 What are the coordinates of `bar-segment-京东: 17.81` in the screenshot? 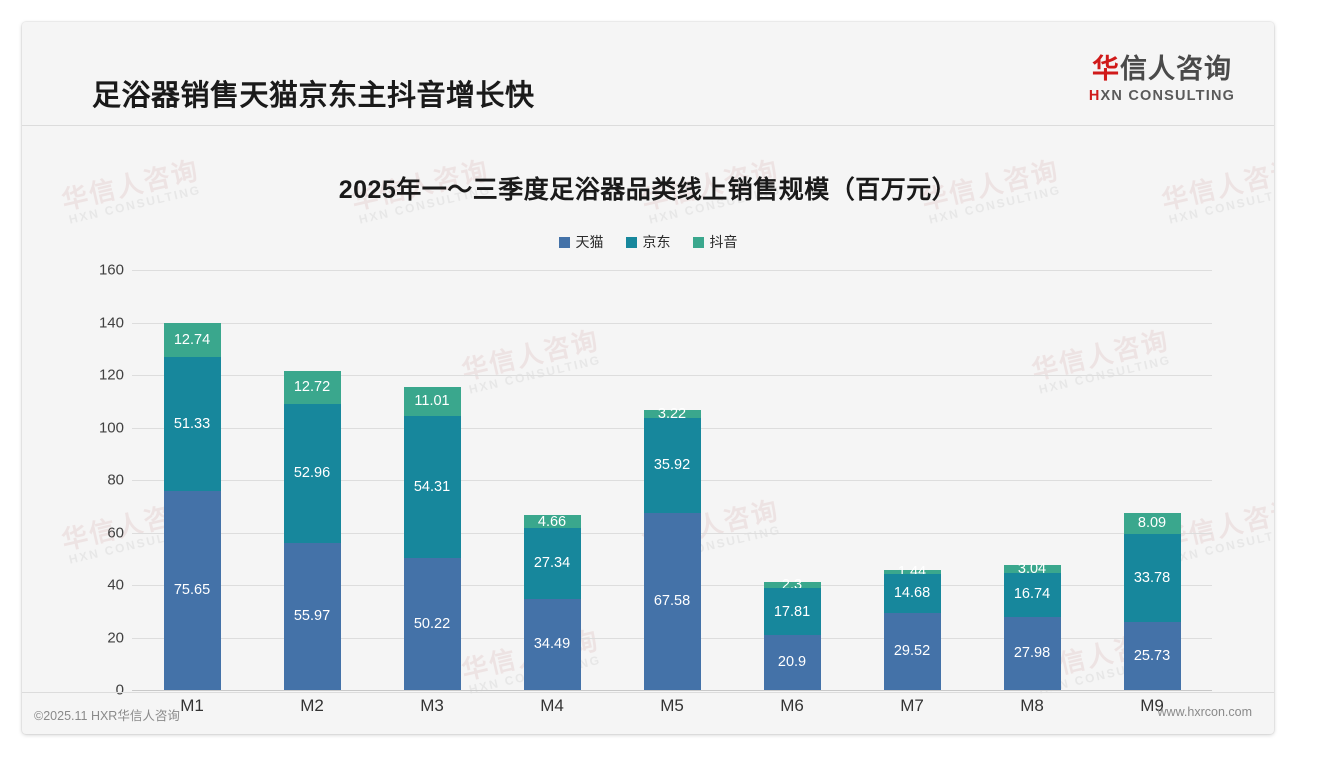 It's located at (792, 612).